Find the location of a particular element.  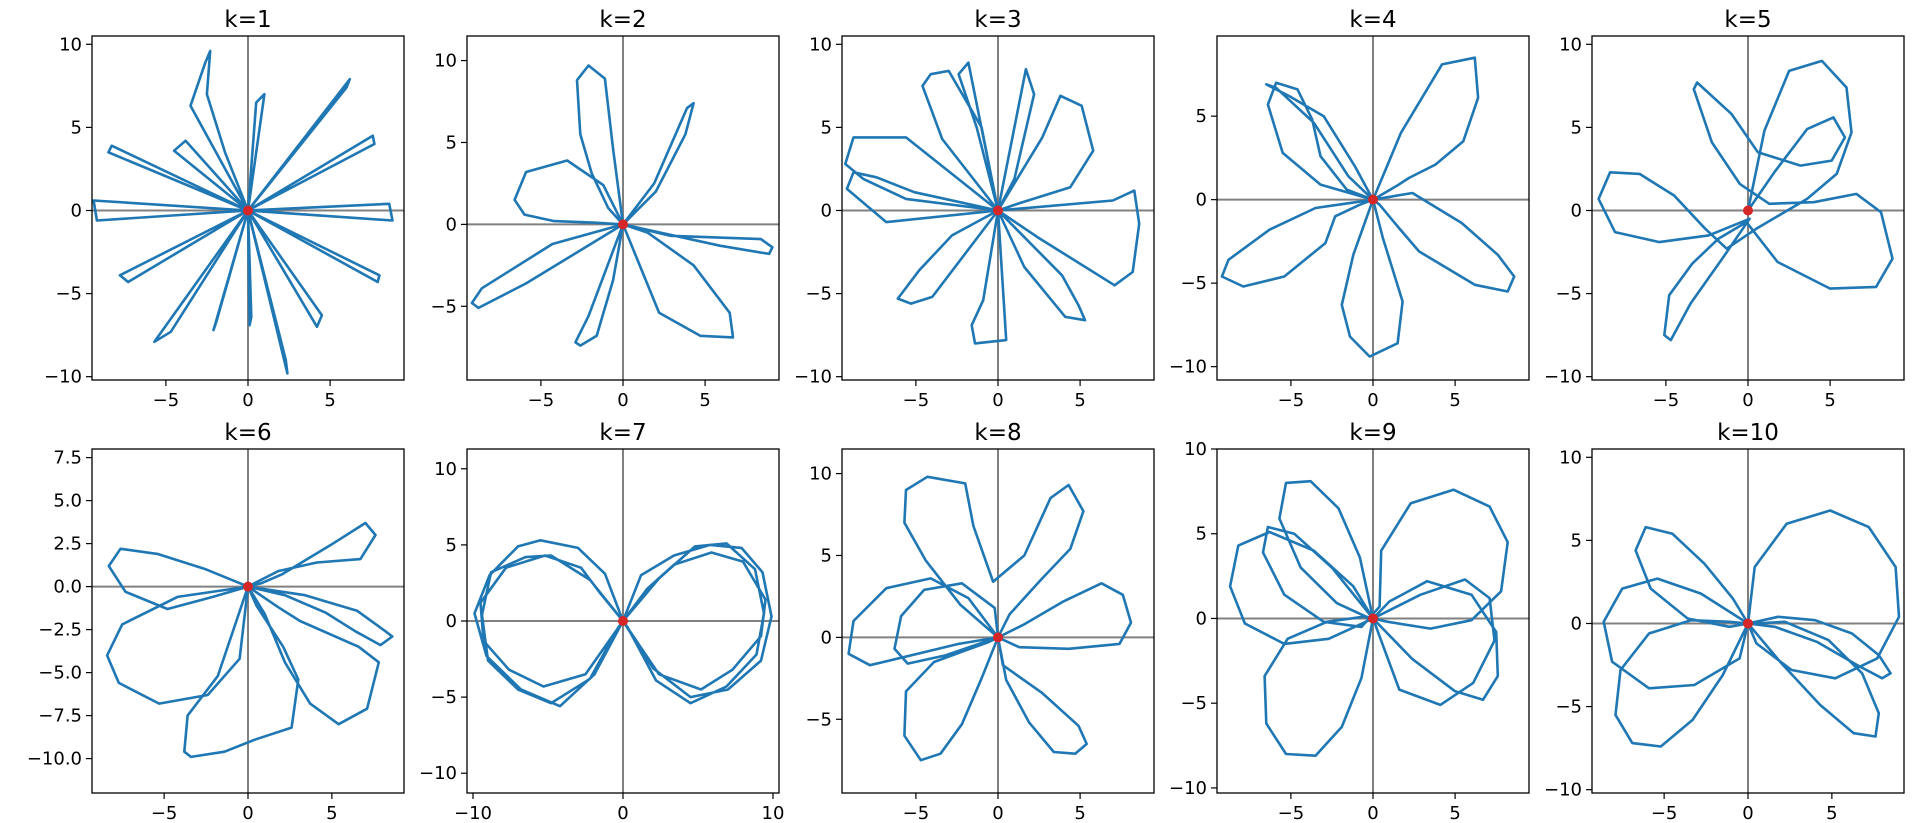

subplot-title: k=9 is located at coordinates (1372, 433).